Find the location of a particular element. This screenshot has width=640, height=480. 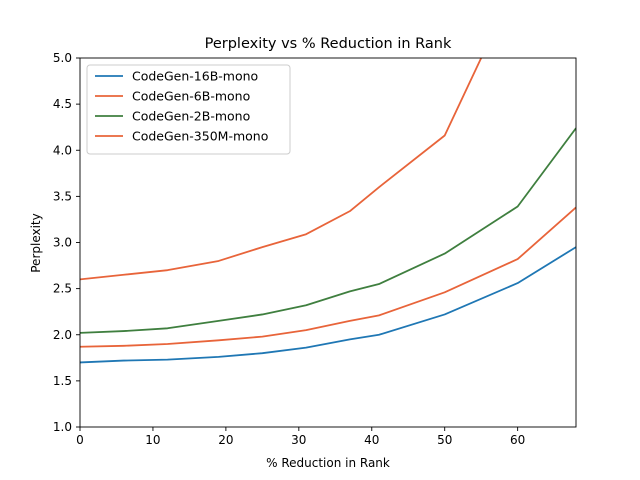

legend-label: CodeGen-6B-mono is located at coordinates (191, 96).